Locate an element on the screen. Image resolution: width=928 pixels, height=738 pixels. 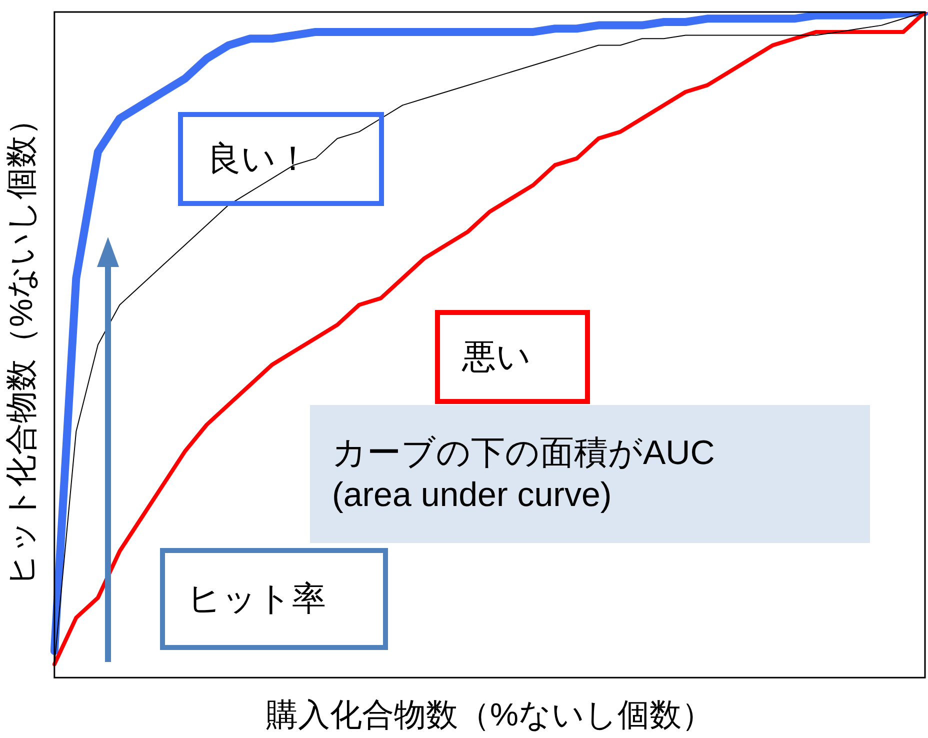
x-axis-title: 購入化合物数（%ないし個数） is located at coordinates (490, 714).